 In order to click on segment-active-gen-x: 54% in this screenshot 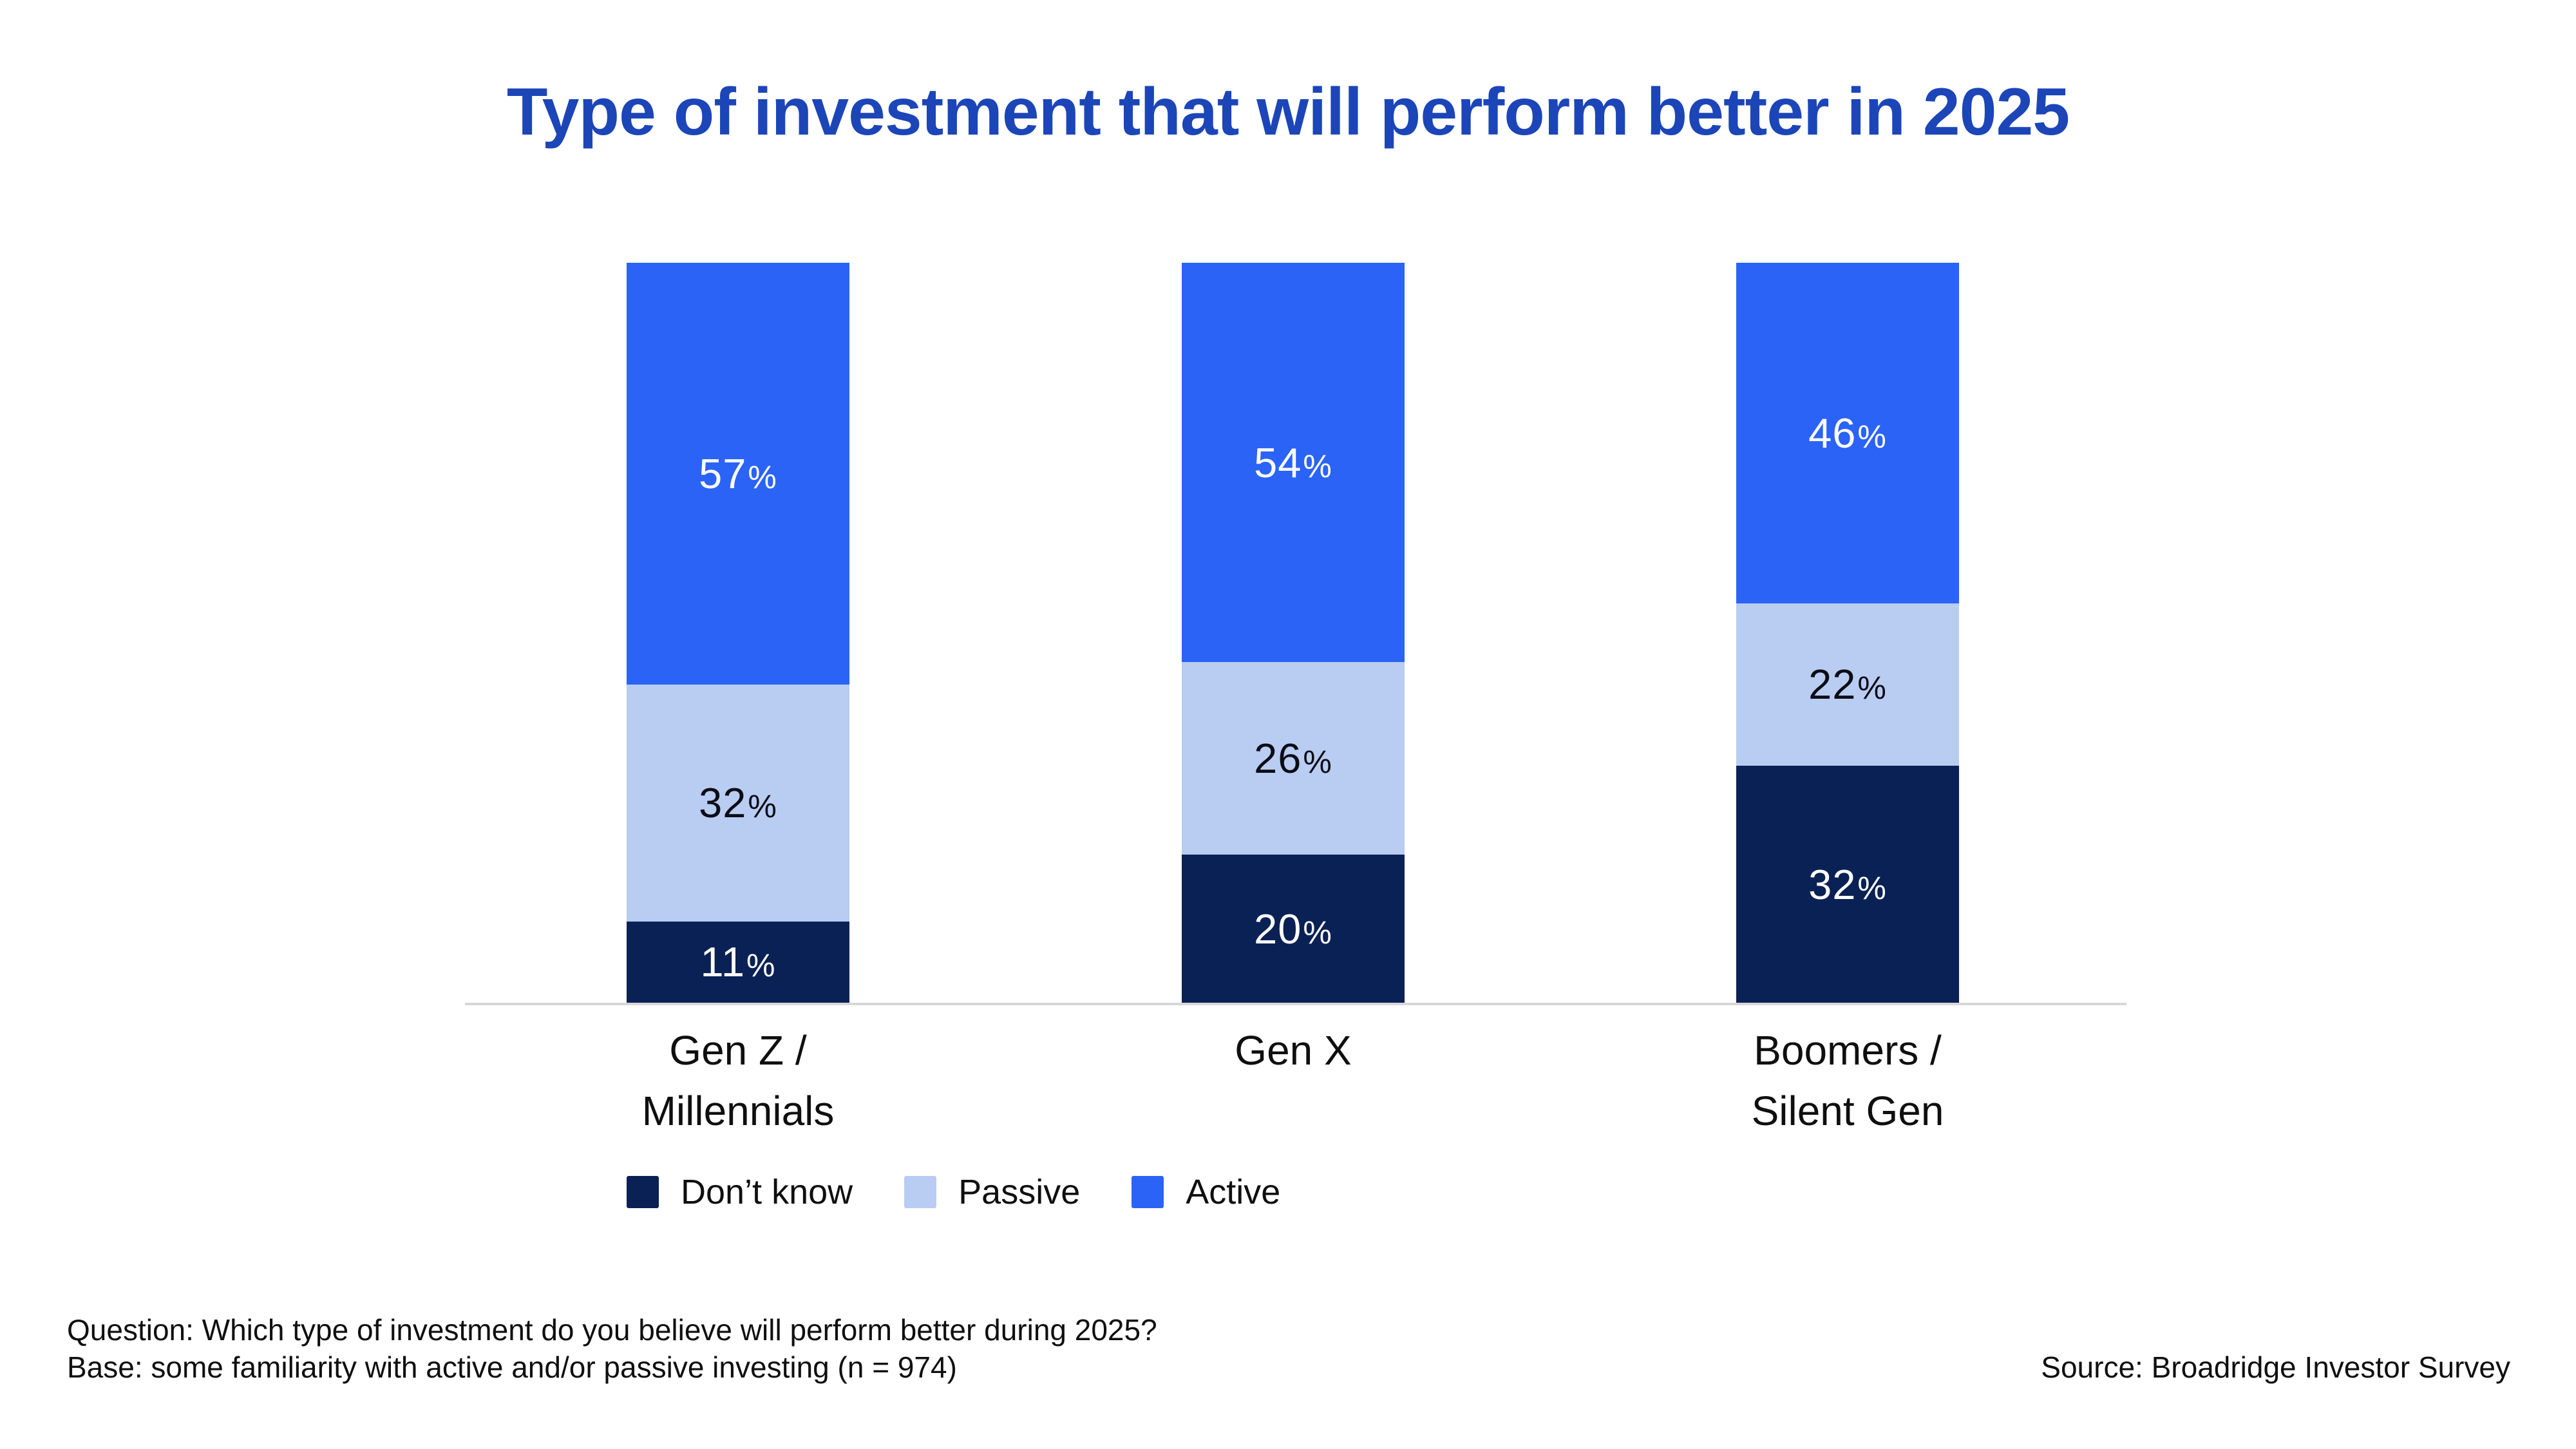, I will do `click(1293, 463)`.